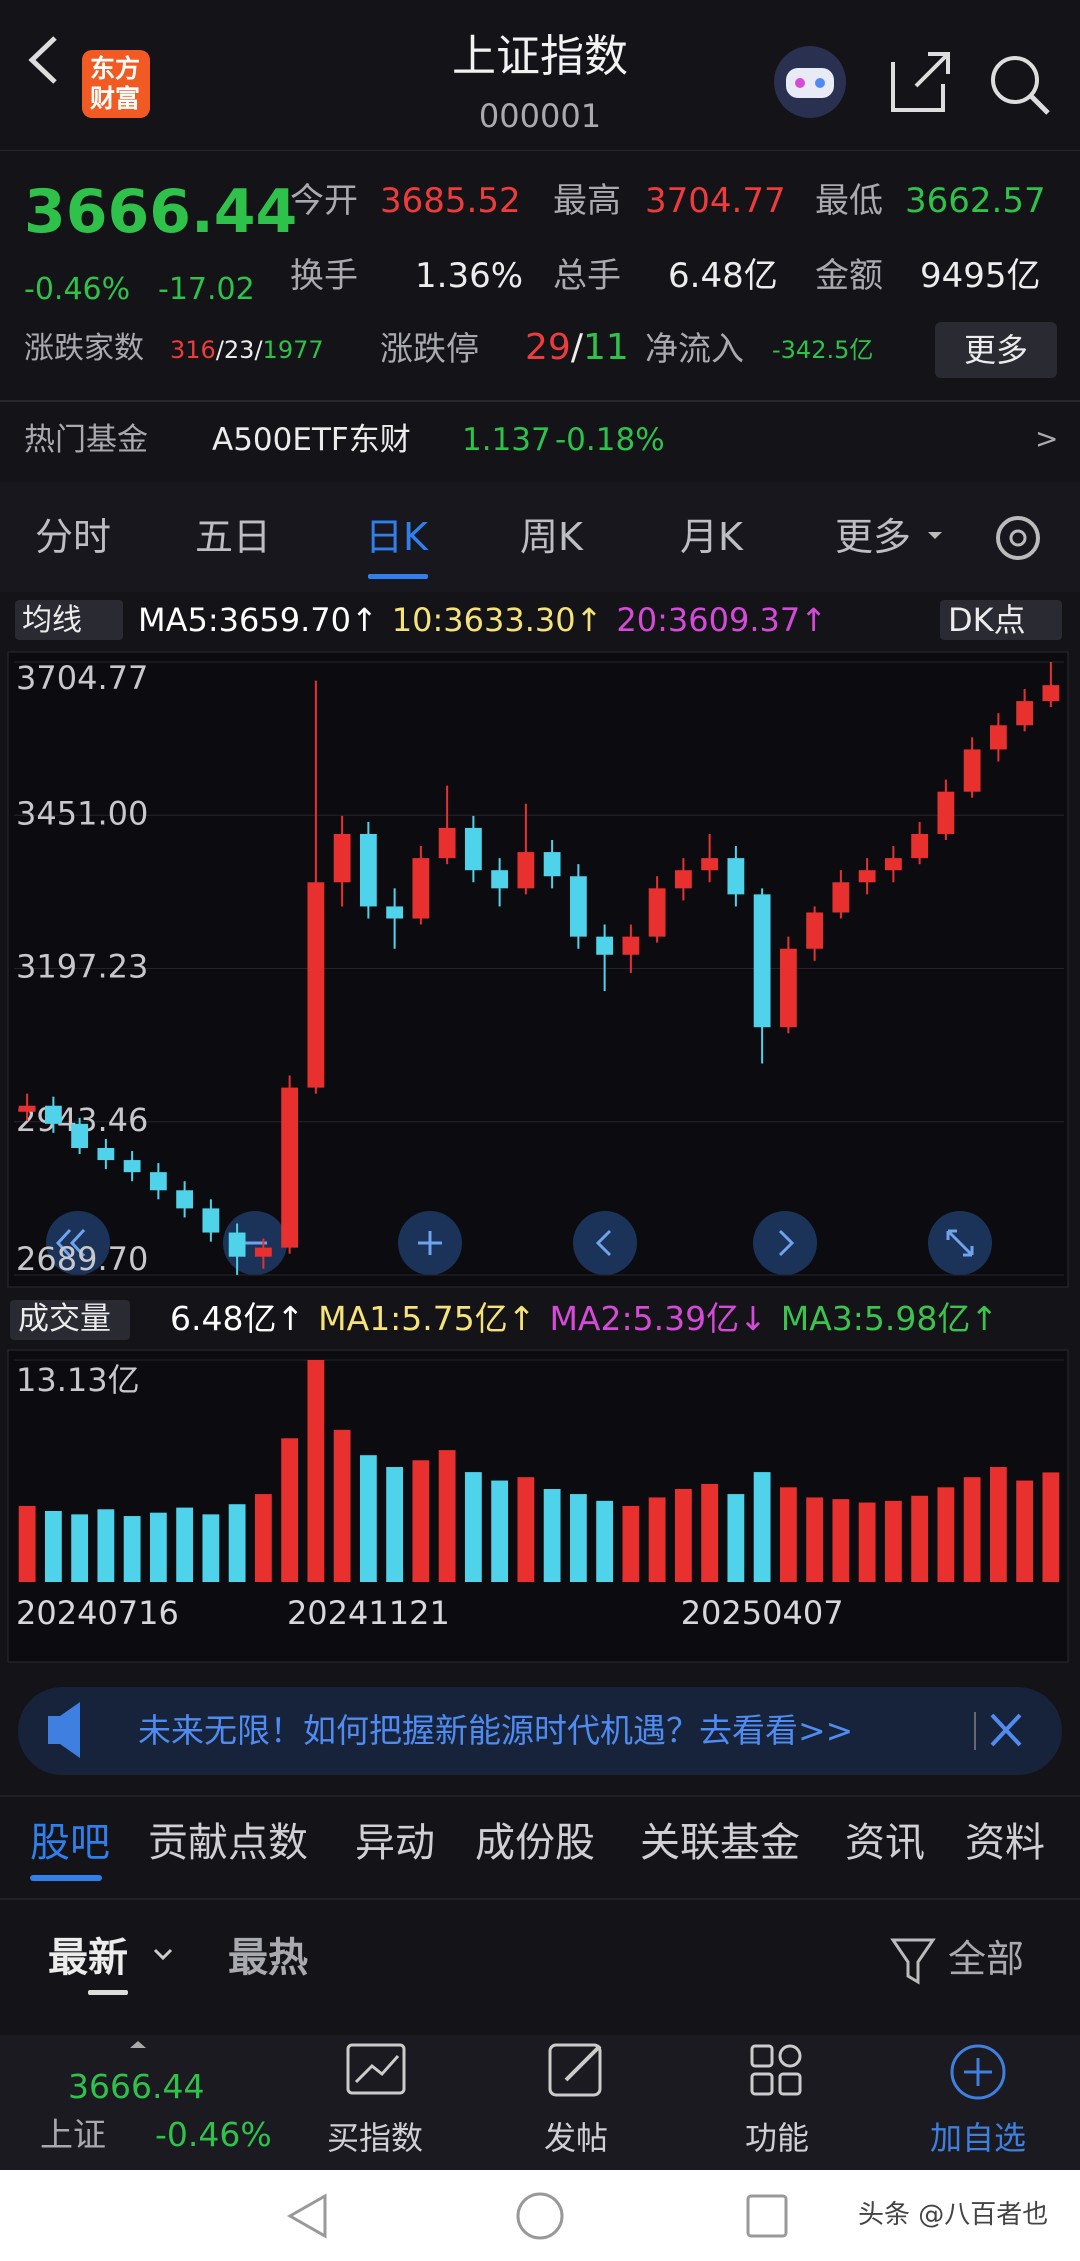  I want to click on logo, so click(116, 84).